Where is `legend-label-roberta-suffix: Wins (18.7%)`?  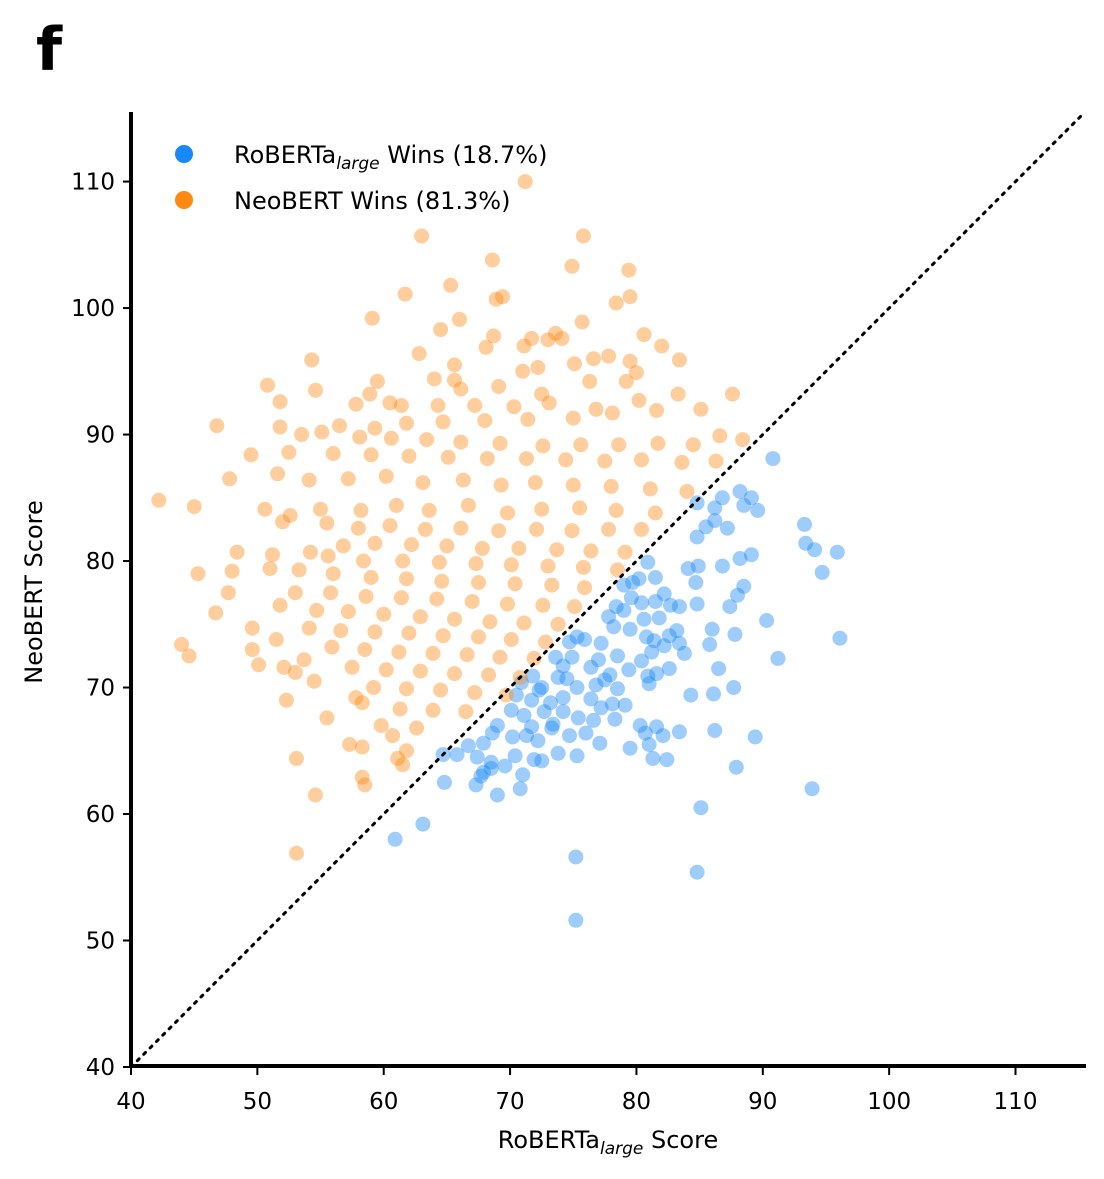
legend-label-roberta-suffix: Wins (18.7%) is located at coordinates (464, 155).